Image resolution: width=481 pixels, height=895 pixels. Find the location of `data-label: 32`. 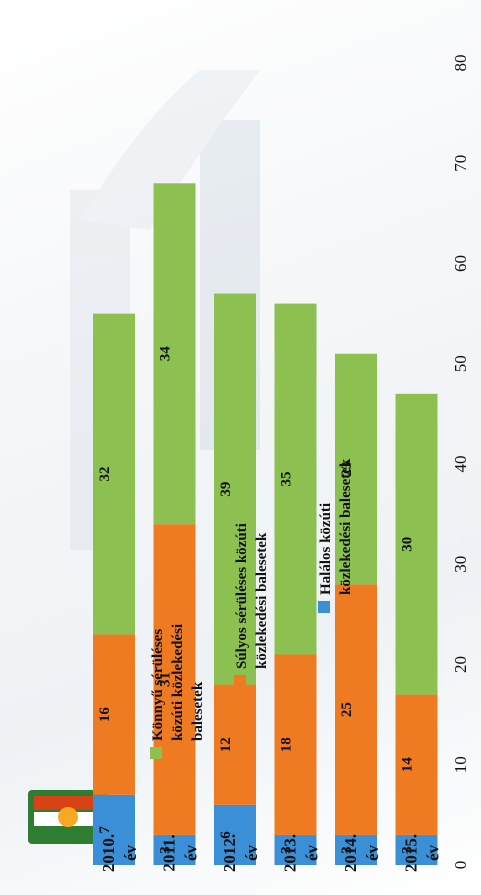

data-label: 32 is located at coordinates (105, 474).